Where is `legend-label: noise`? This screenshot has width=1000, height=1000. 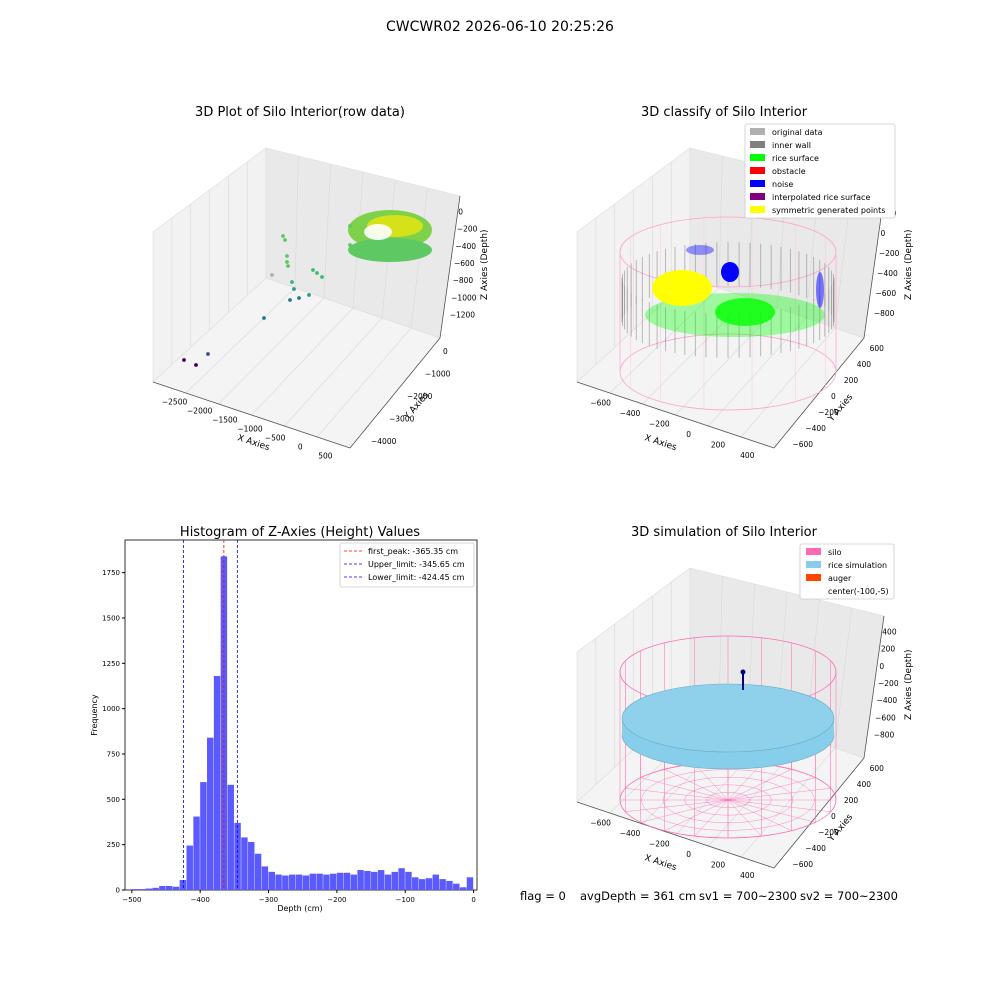
legend-label: noise is located at coordinates (782, 184).